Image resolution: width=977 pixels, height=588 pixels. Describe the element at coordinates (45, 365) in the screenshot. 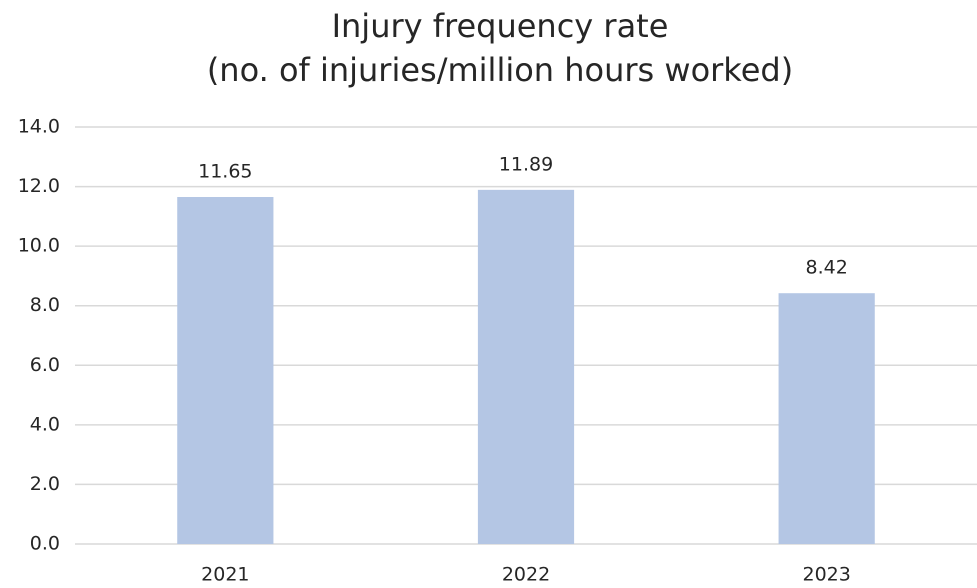

I see `y-tick-label: 6.0` at that location.